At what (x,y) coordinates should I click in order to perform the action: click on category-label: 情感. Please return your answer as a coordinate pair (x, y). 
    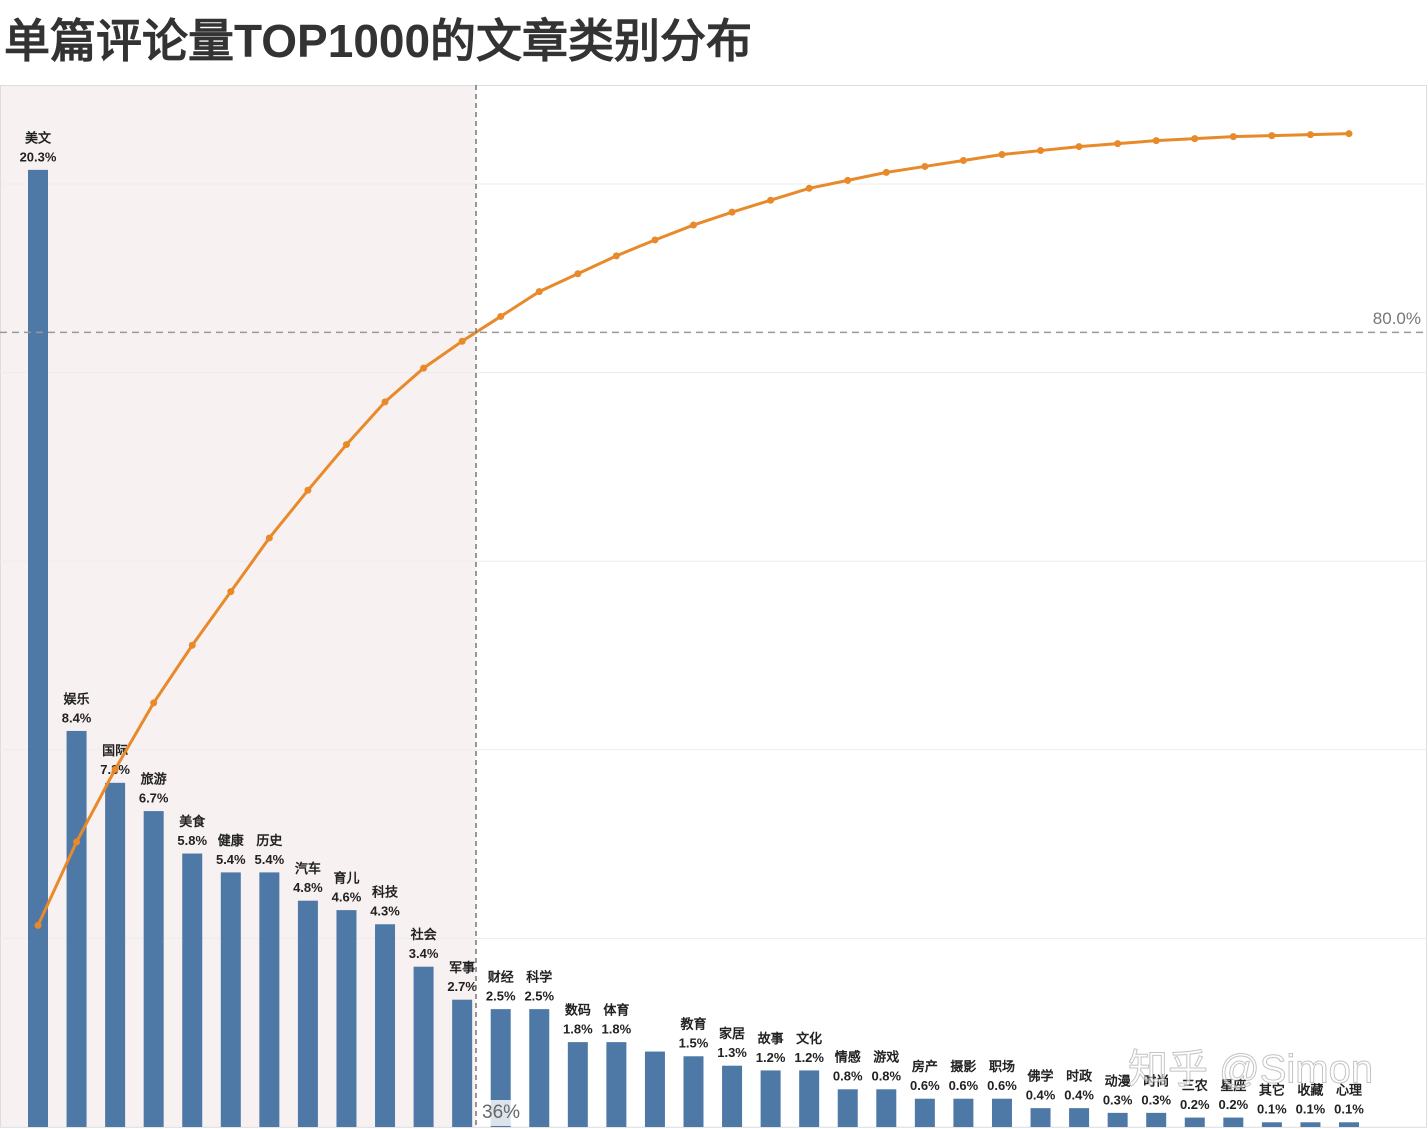
    Looking at the image, I should click on (848, 1057).